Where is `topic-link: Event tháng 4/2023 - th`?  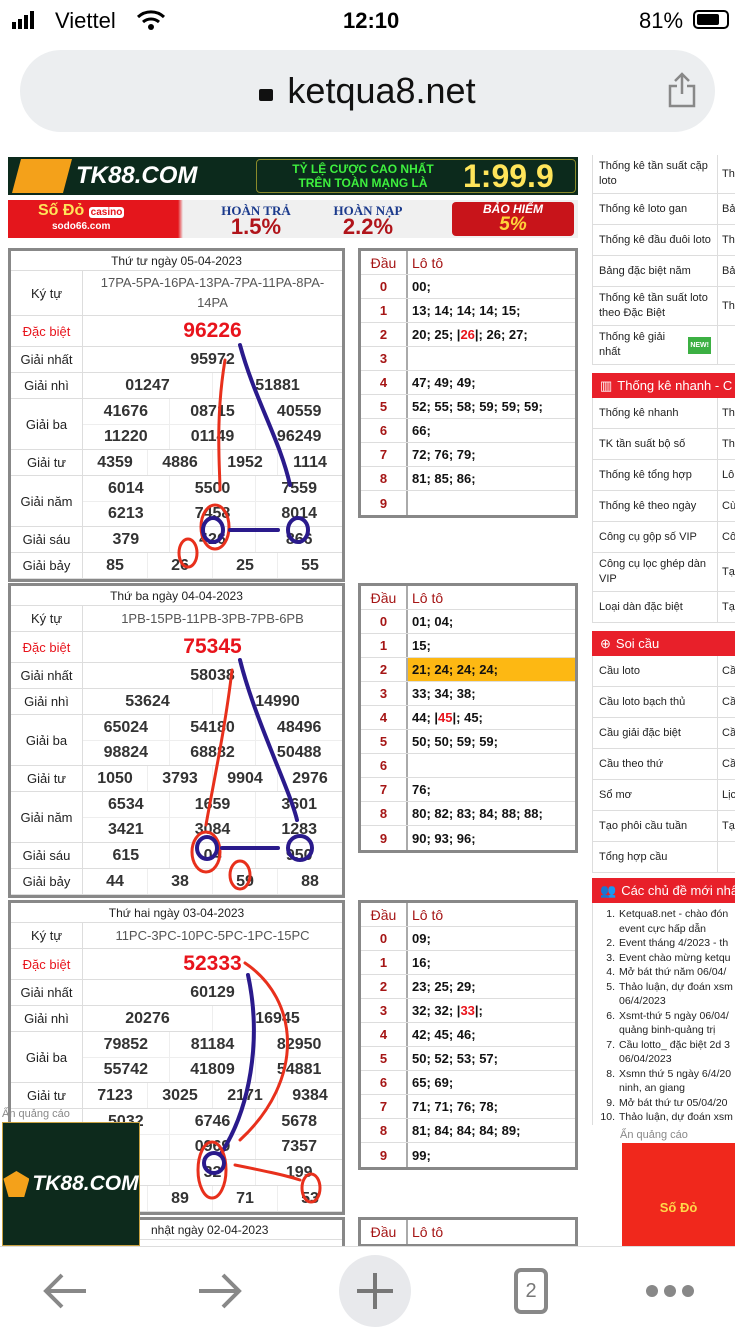
topic-link: Event tháng 4/2023 - th is located at coordinates (674, 943).